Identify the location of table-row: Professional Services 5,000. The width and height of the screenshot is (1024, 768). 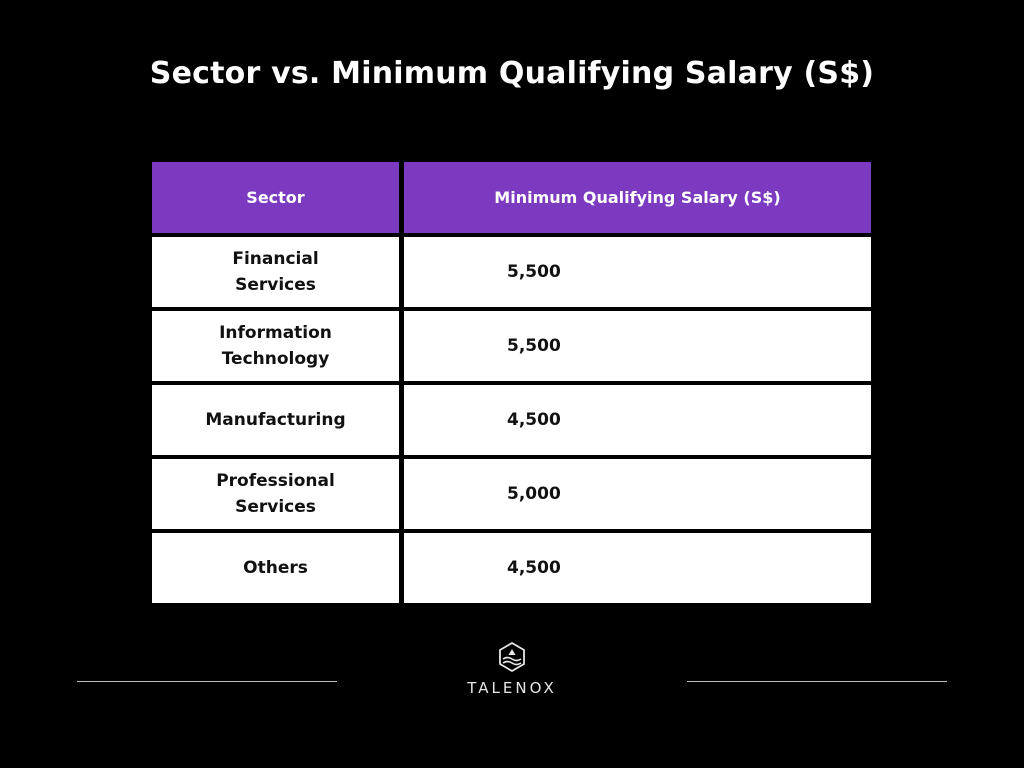
(512, 494).